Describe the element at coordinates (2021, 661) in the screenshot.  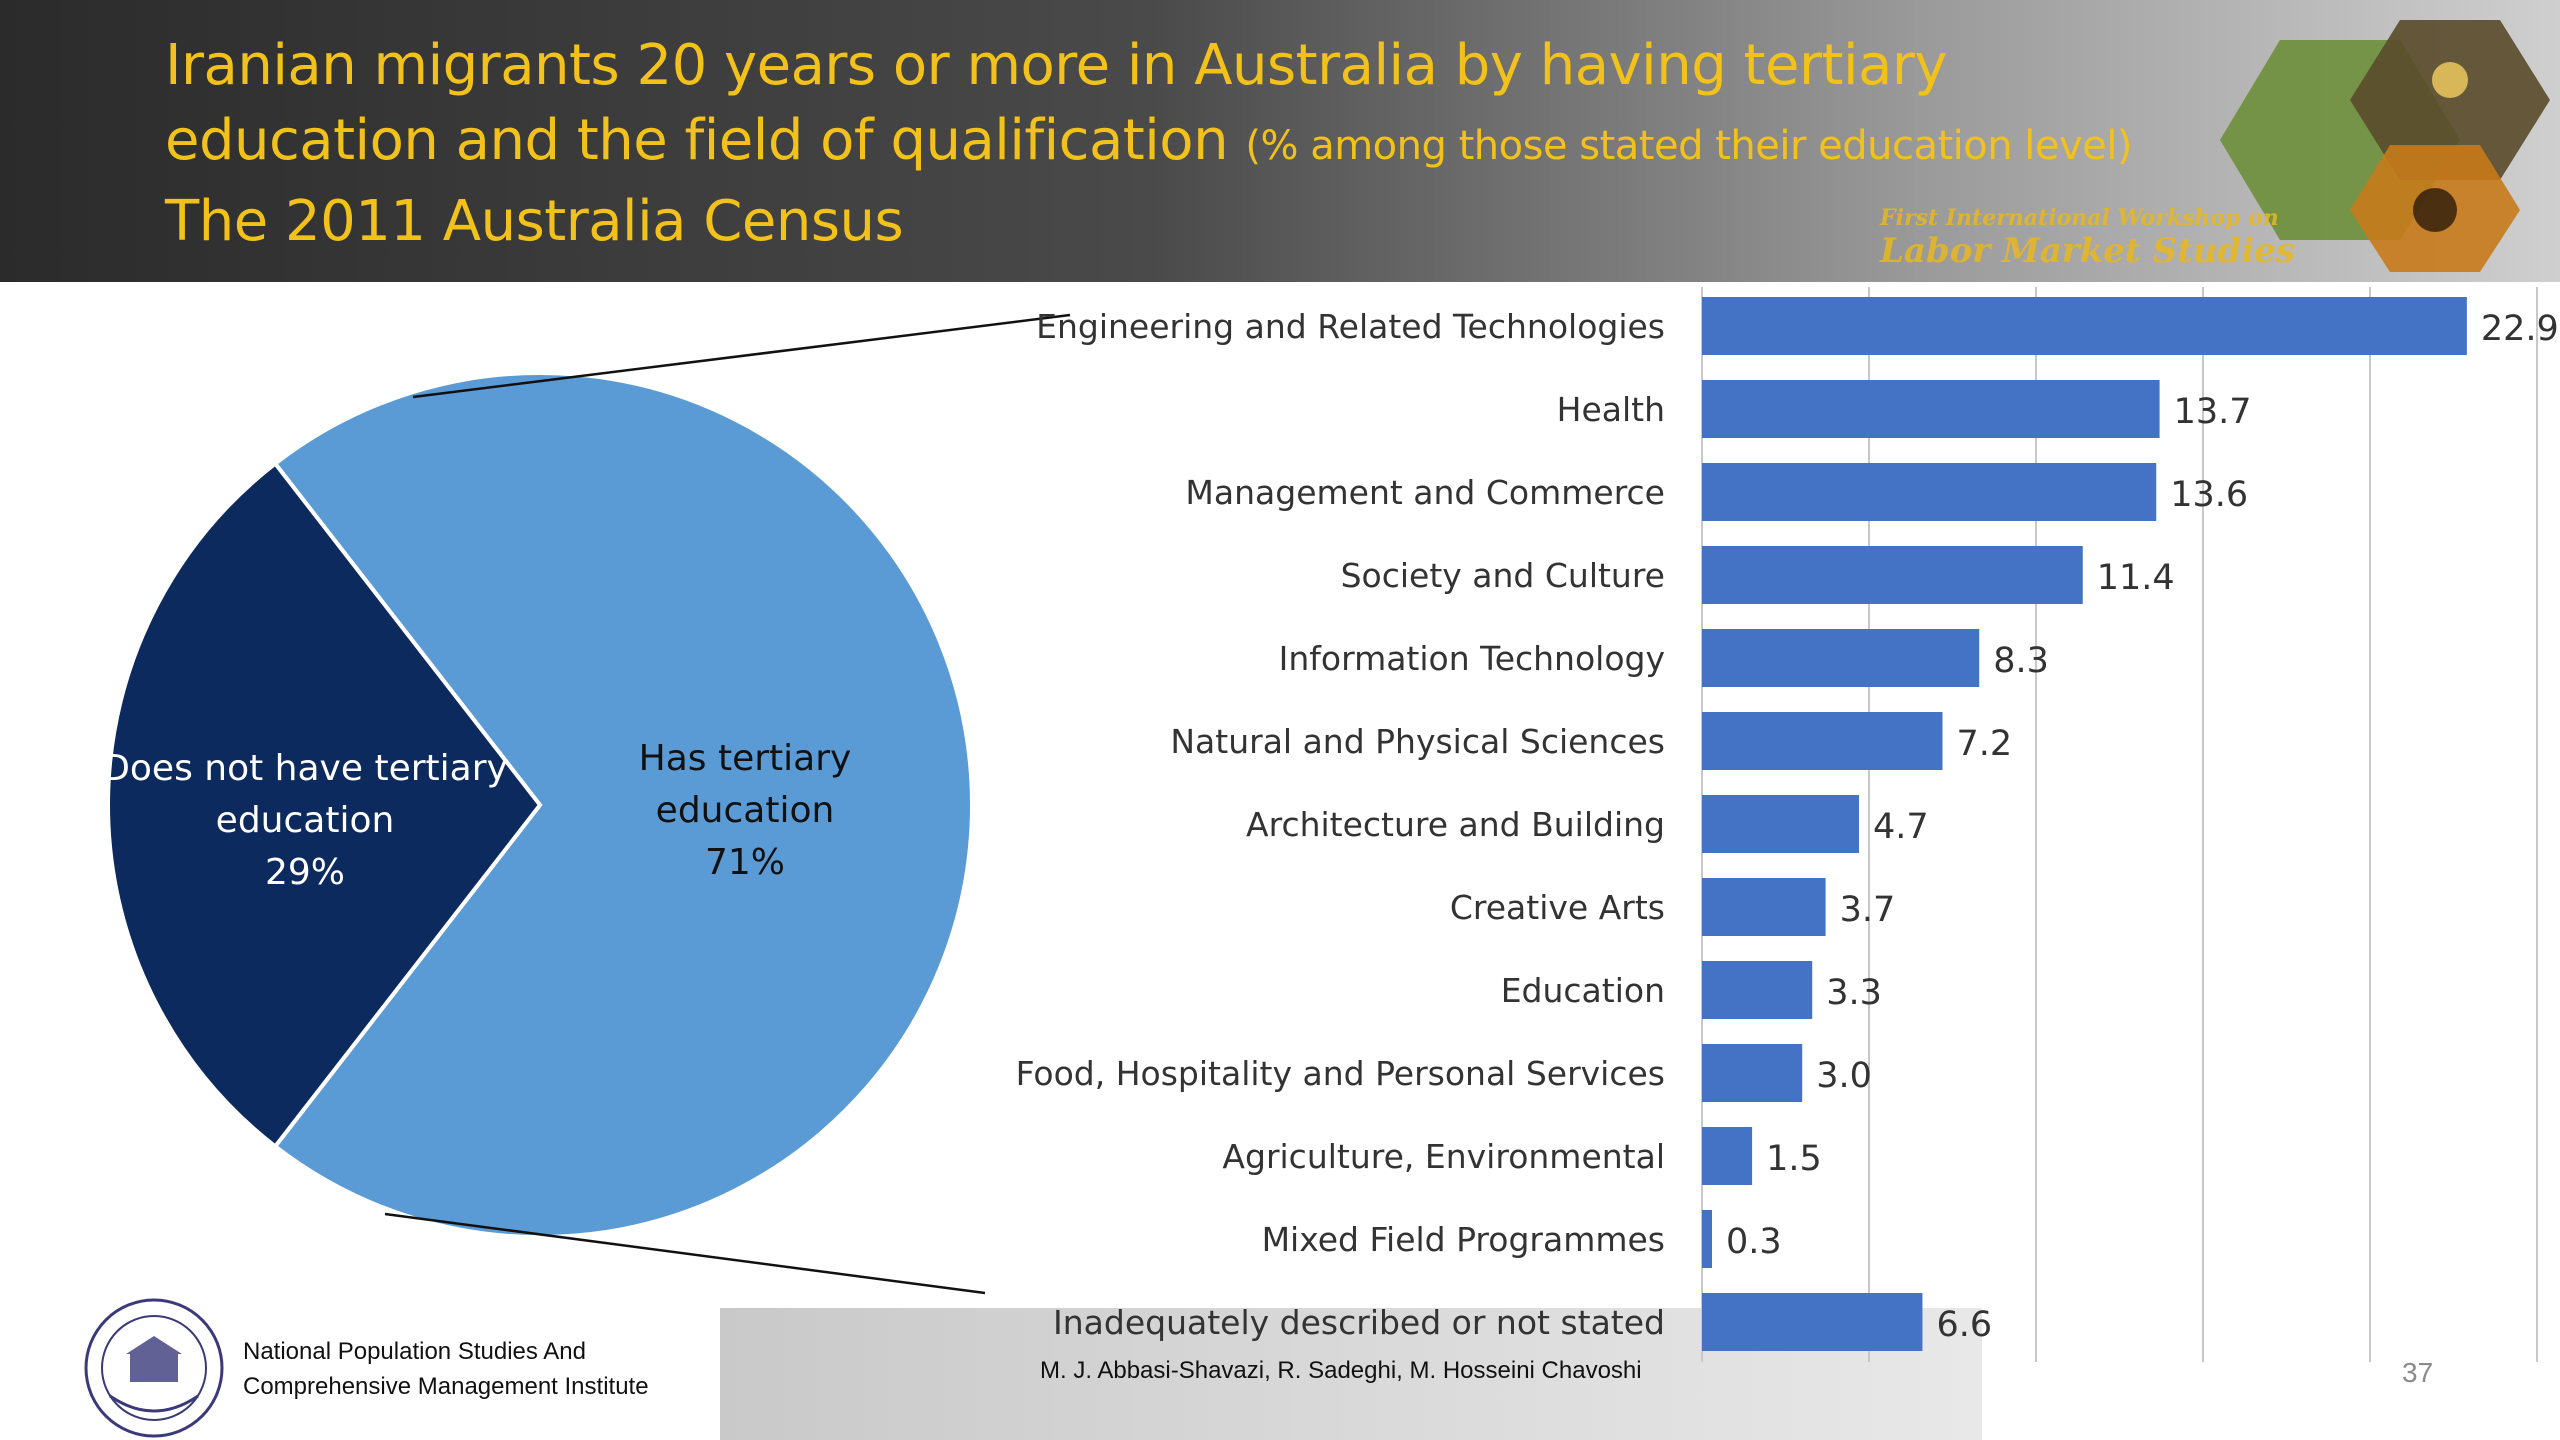
I see `bar-value-label: 8.3` at that location.